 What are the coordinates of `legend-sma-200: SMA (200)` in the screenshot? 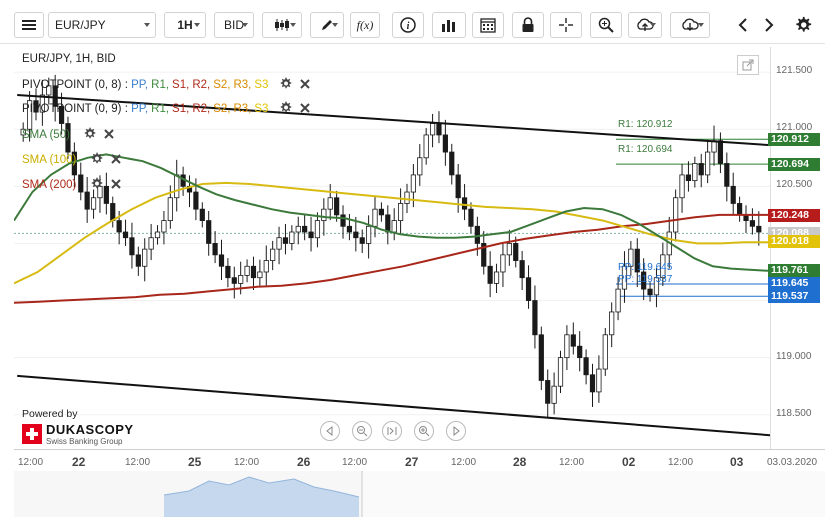 It's located at (72, 185).